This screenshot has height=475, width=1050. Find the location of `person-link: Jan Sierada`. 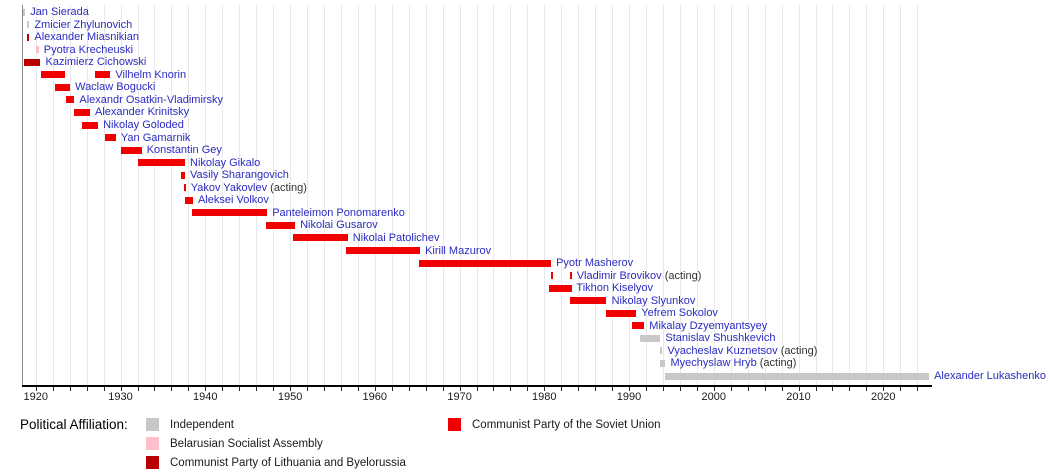

person-link: Jan Sierada is located at coordinates (59, 12).